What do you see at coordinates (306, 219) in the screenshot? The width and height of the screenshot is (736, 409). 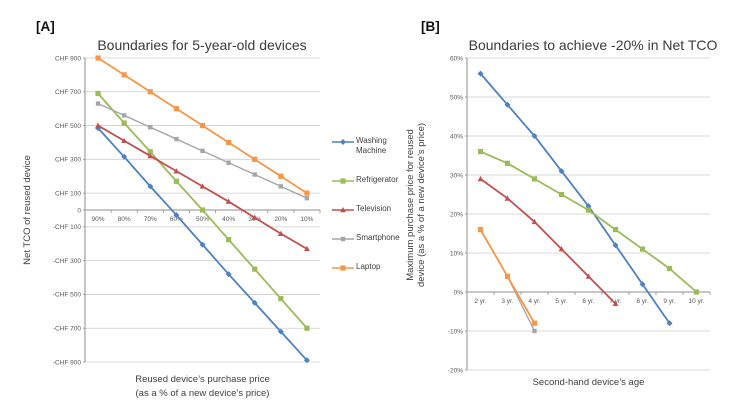 I see `x-tick-label: 10%` at bounding box center [306, 219].